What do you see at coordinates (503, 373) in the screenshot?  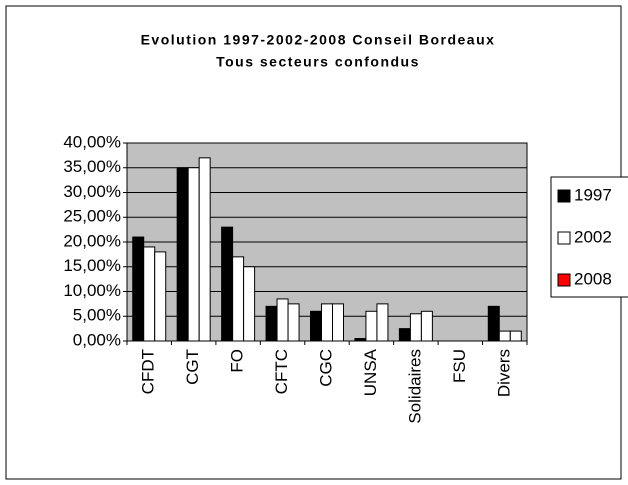 I see `x-tick-label: Divers` at bounding box center [503, 373].